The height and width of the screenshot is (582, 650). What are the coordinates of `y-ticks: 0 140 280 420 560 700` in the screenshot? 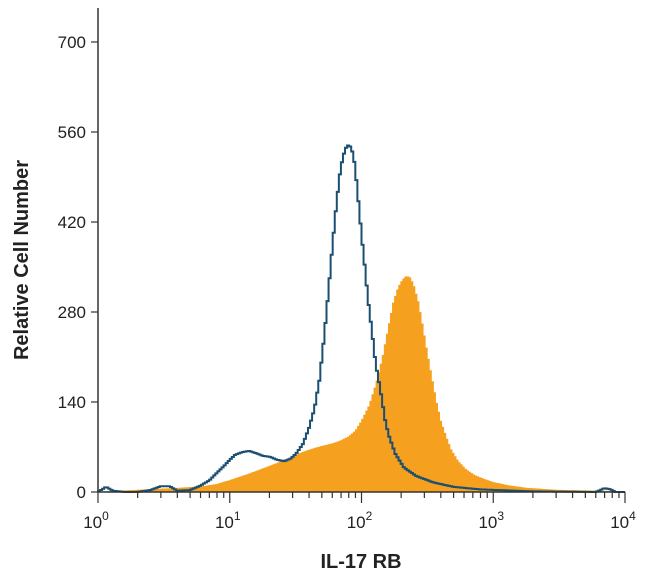 It's located at (78, 267).